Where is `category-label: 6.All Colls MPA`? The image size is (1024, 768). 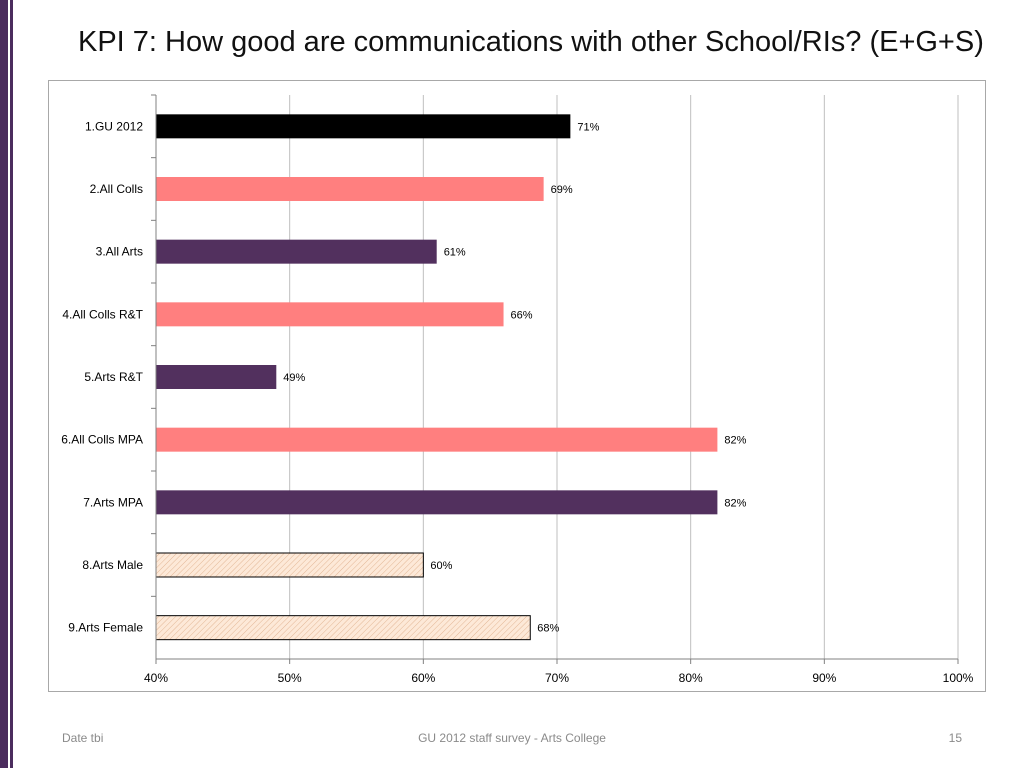
category-label: 6.All Colls MPA is located at coordinates (102, 440).